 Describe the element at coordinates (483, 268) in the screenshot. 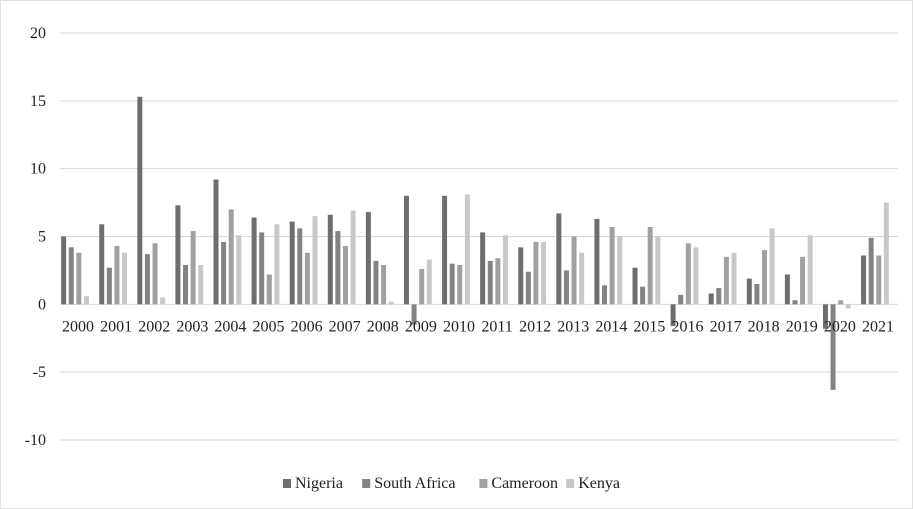

I see `bar-nigeria-2011` at that location.